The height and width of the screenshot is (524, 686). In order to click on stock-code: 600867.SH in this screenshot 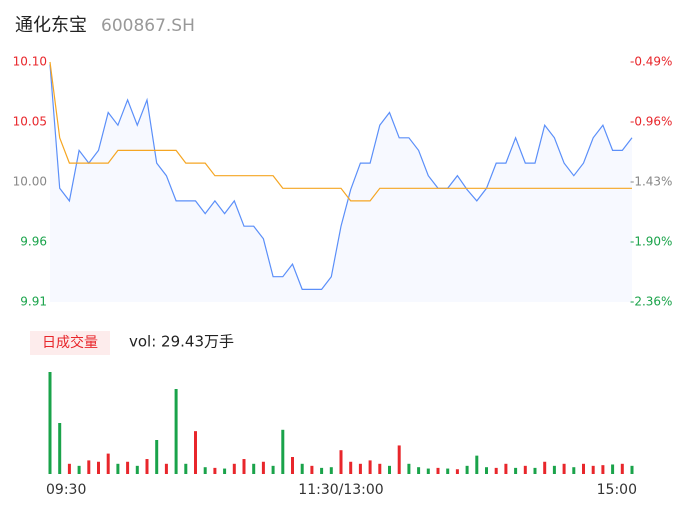, I will do `click(148, 26)`.